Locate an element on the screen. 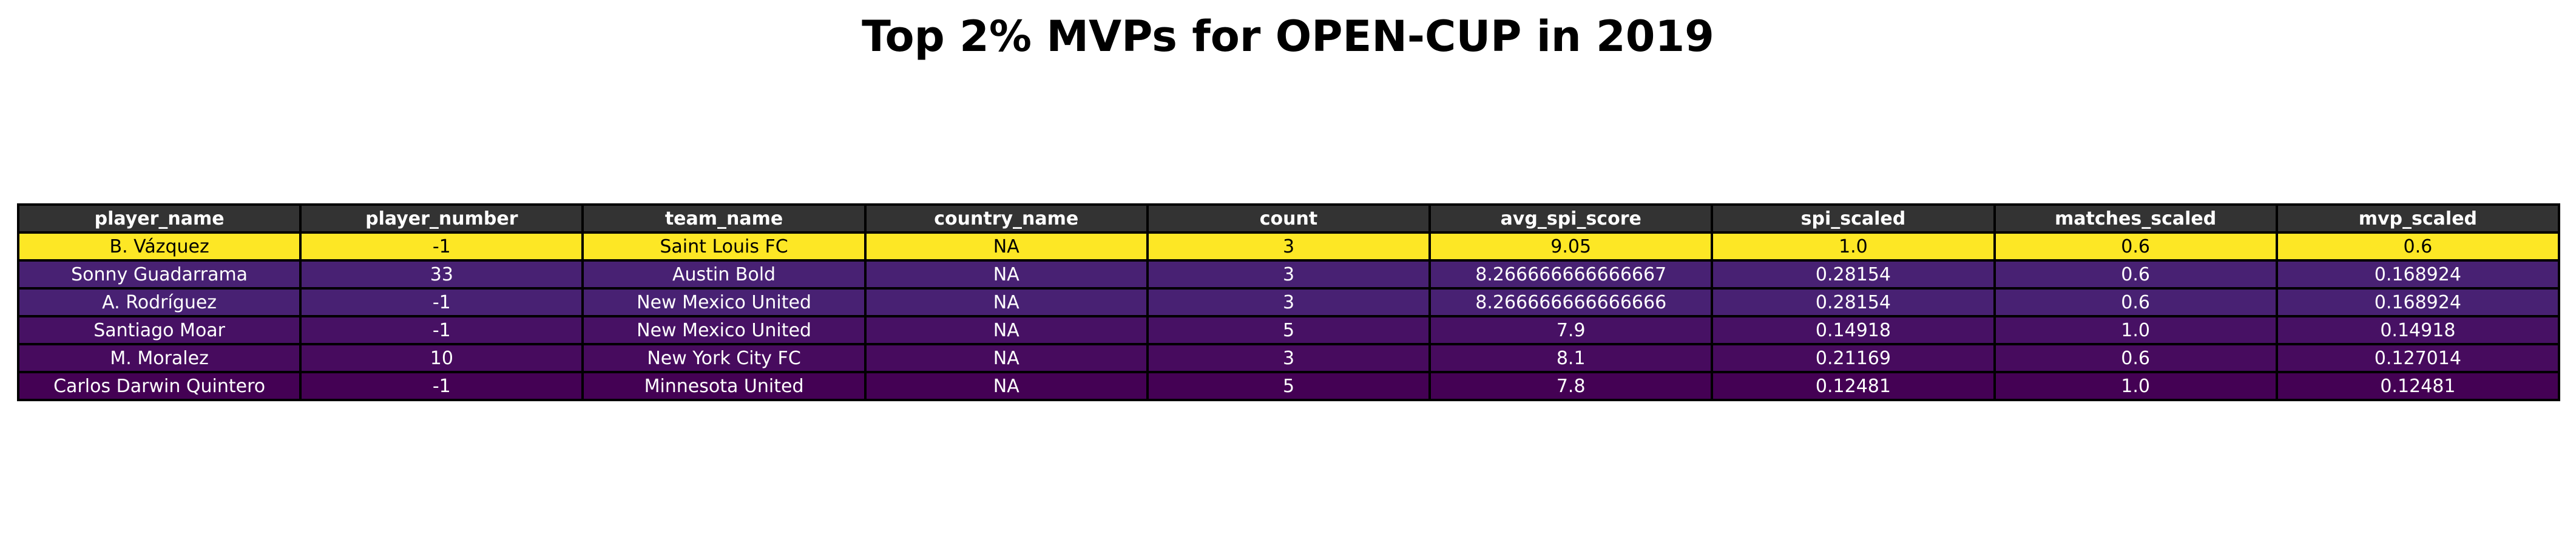 Image resolution: width=2576 pixels, height=539 pixels. table-cell-player-name: A. Rodríguez is located at coordinates (159, 302).